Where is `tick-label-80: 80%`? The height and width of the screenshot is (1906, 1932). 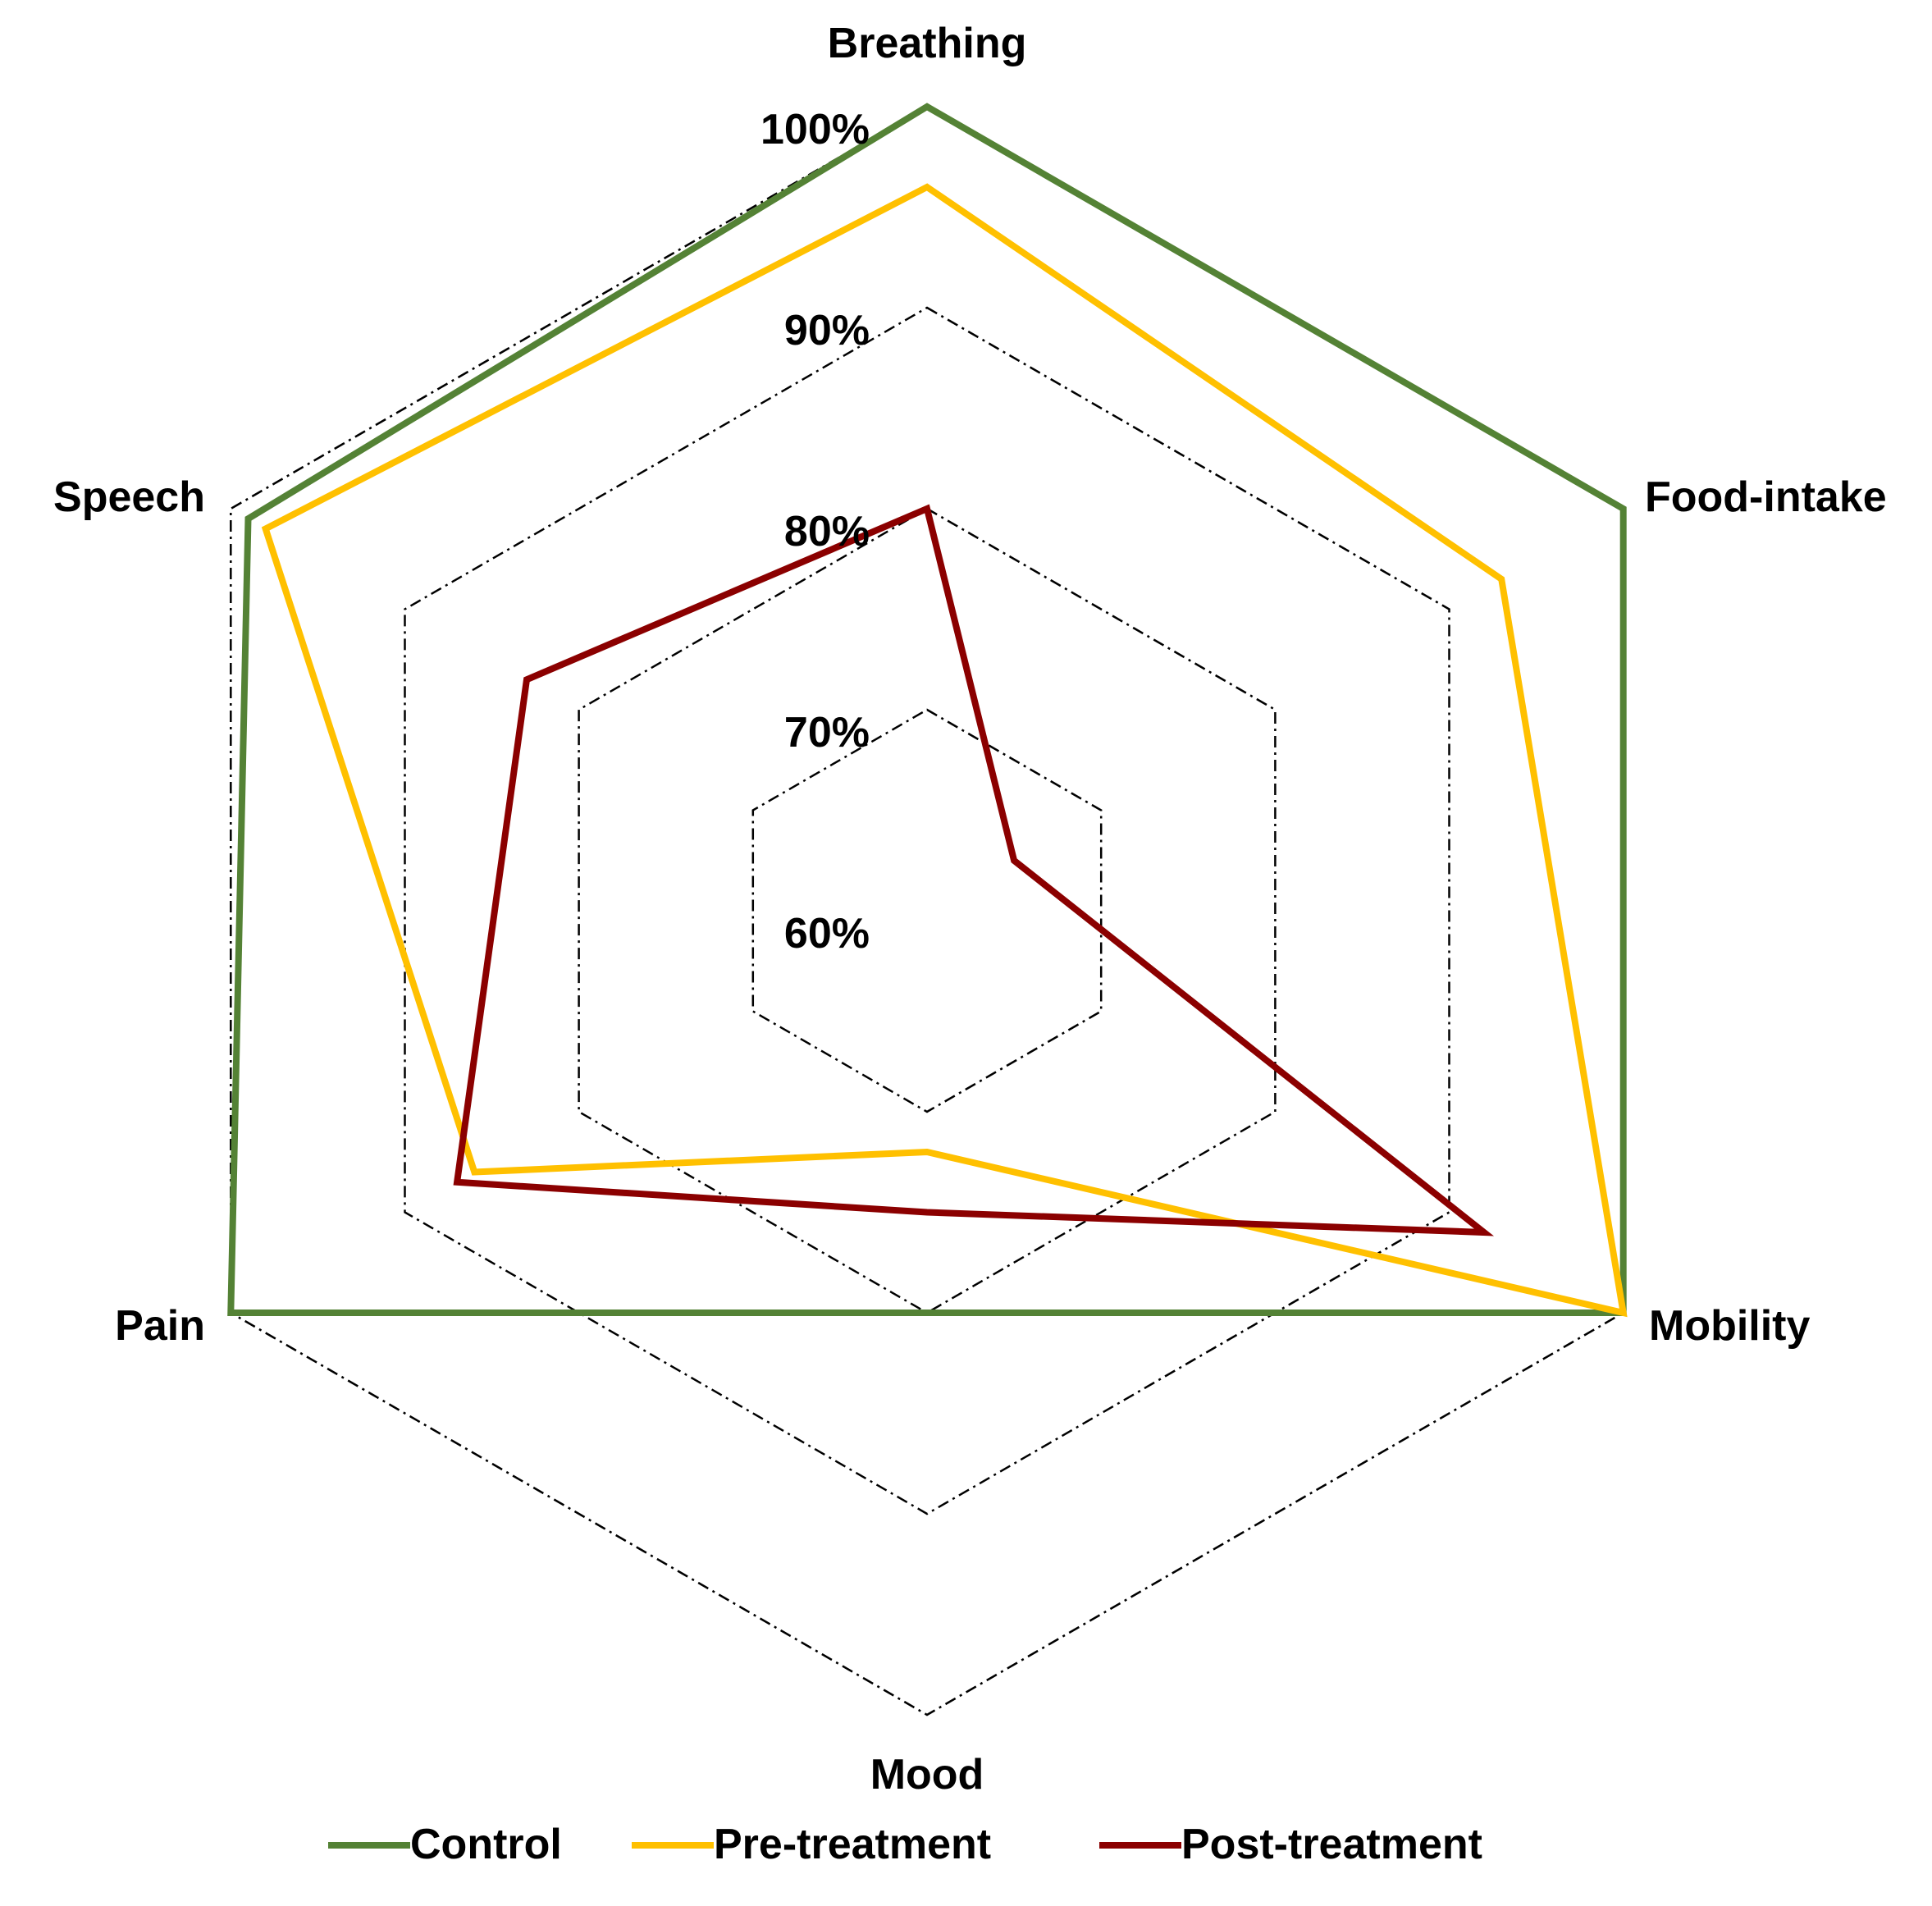 tick-label-80: 80% is located at coordinates (827, 531).